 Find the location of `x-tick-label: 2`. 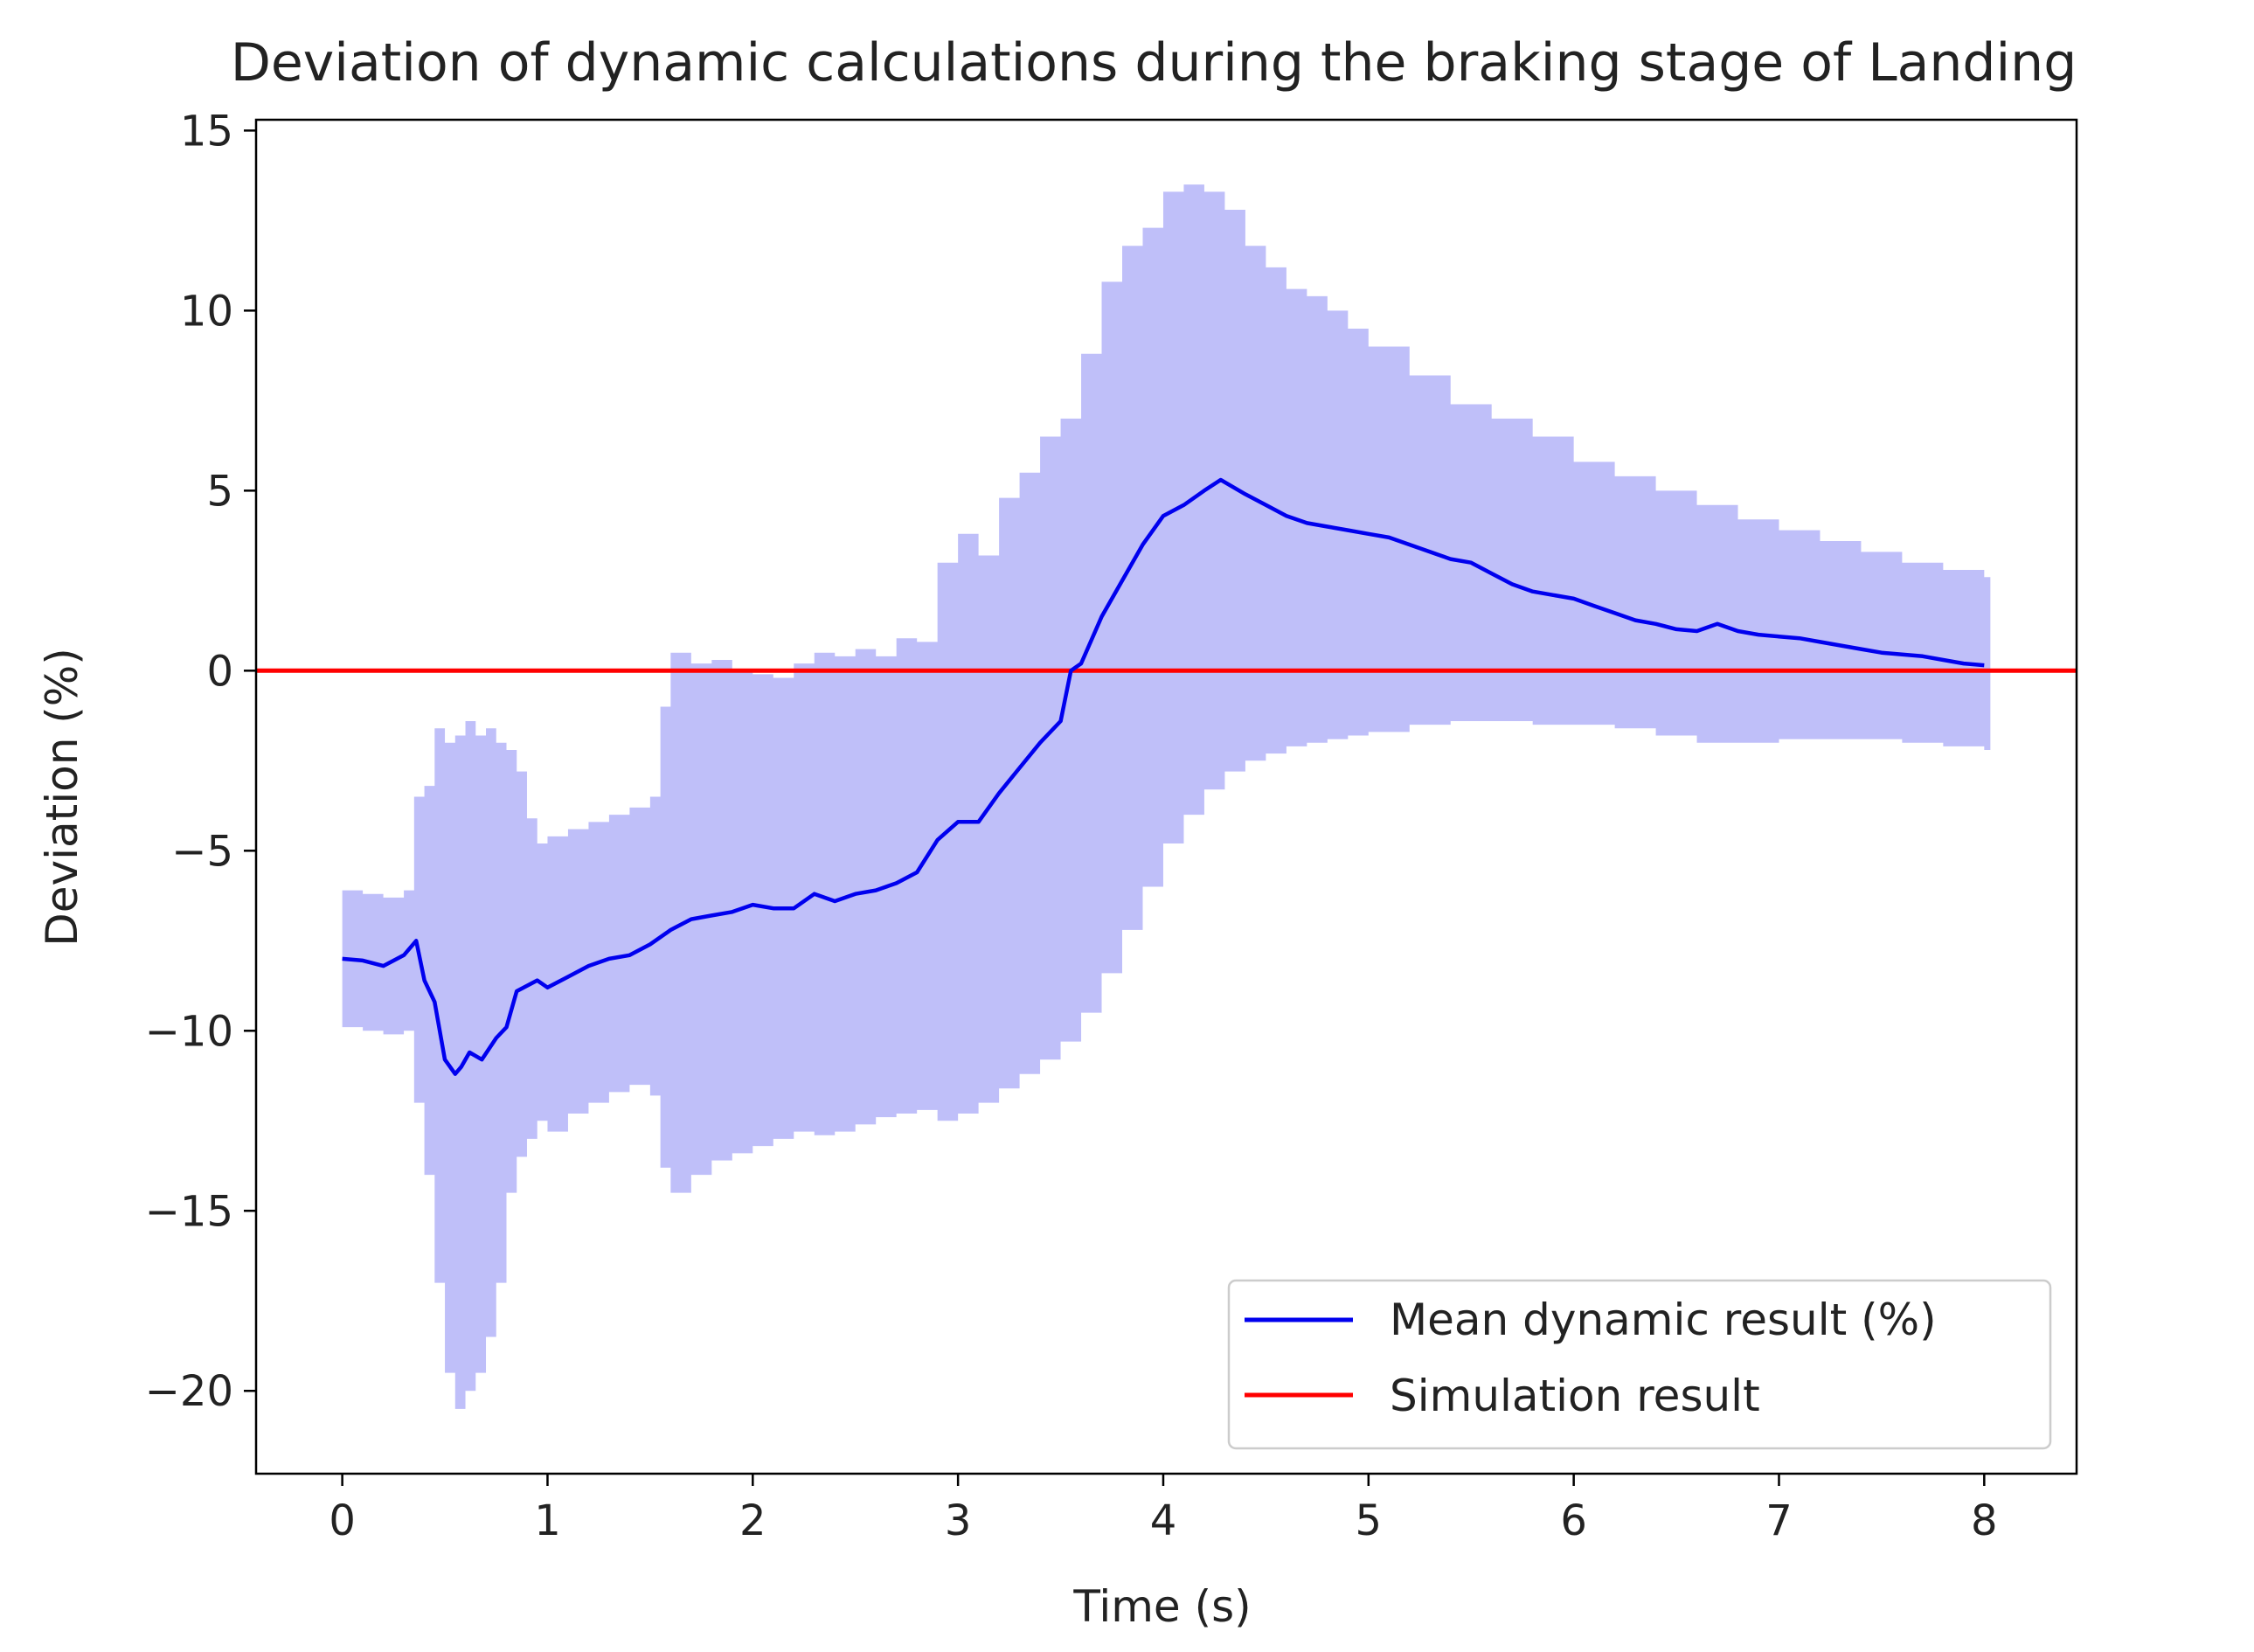

x-tick-label: 2 is located at coordinates (752, 1521).